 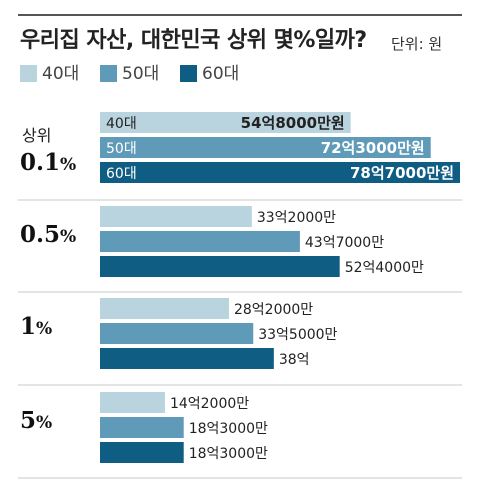 I want to click on legend-swatch-50s, so click(x=108, y=73).